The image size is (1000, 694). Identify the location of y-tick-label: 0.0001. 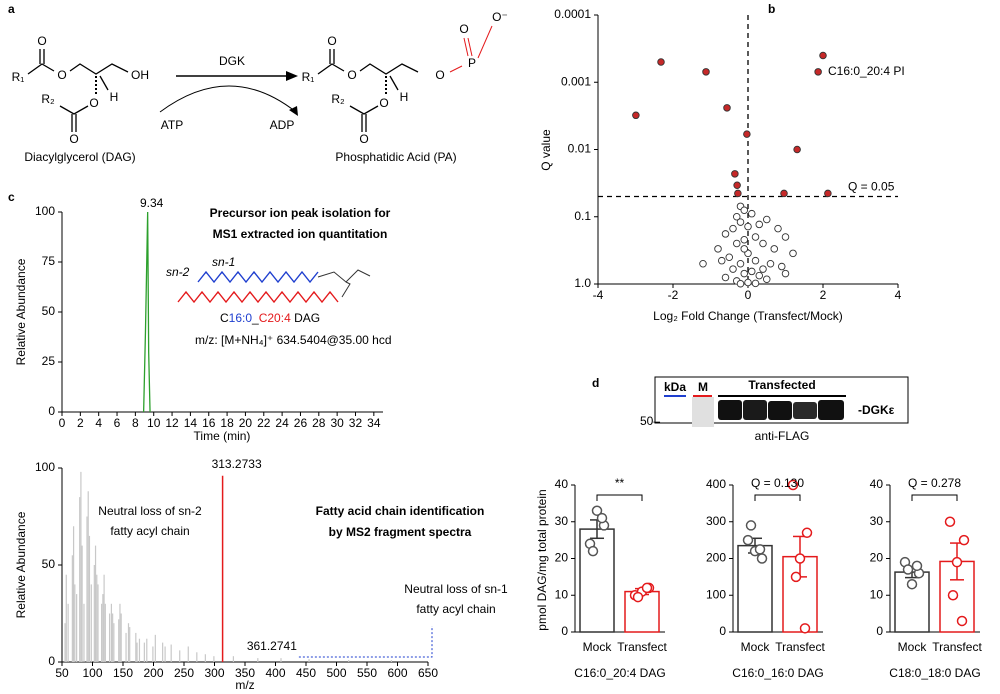
(572, 14).